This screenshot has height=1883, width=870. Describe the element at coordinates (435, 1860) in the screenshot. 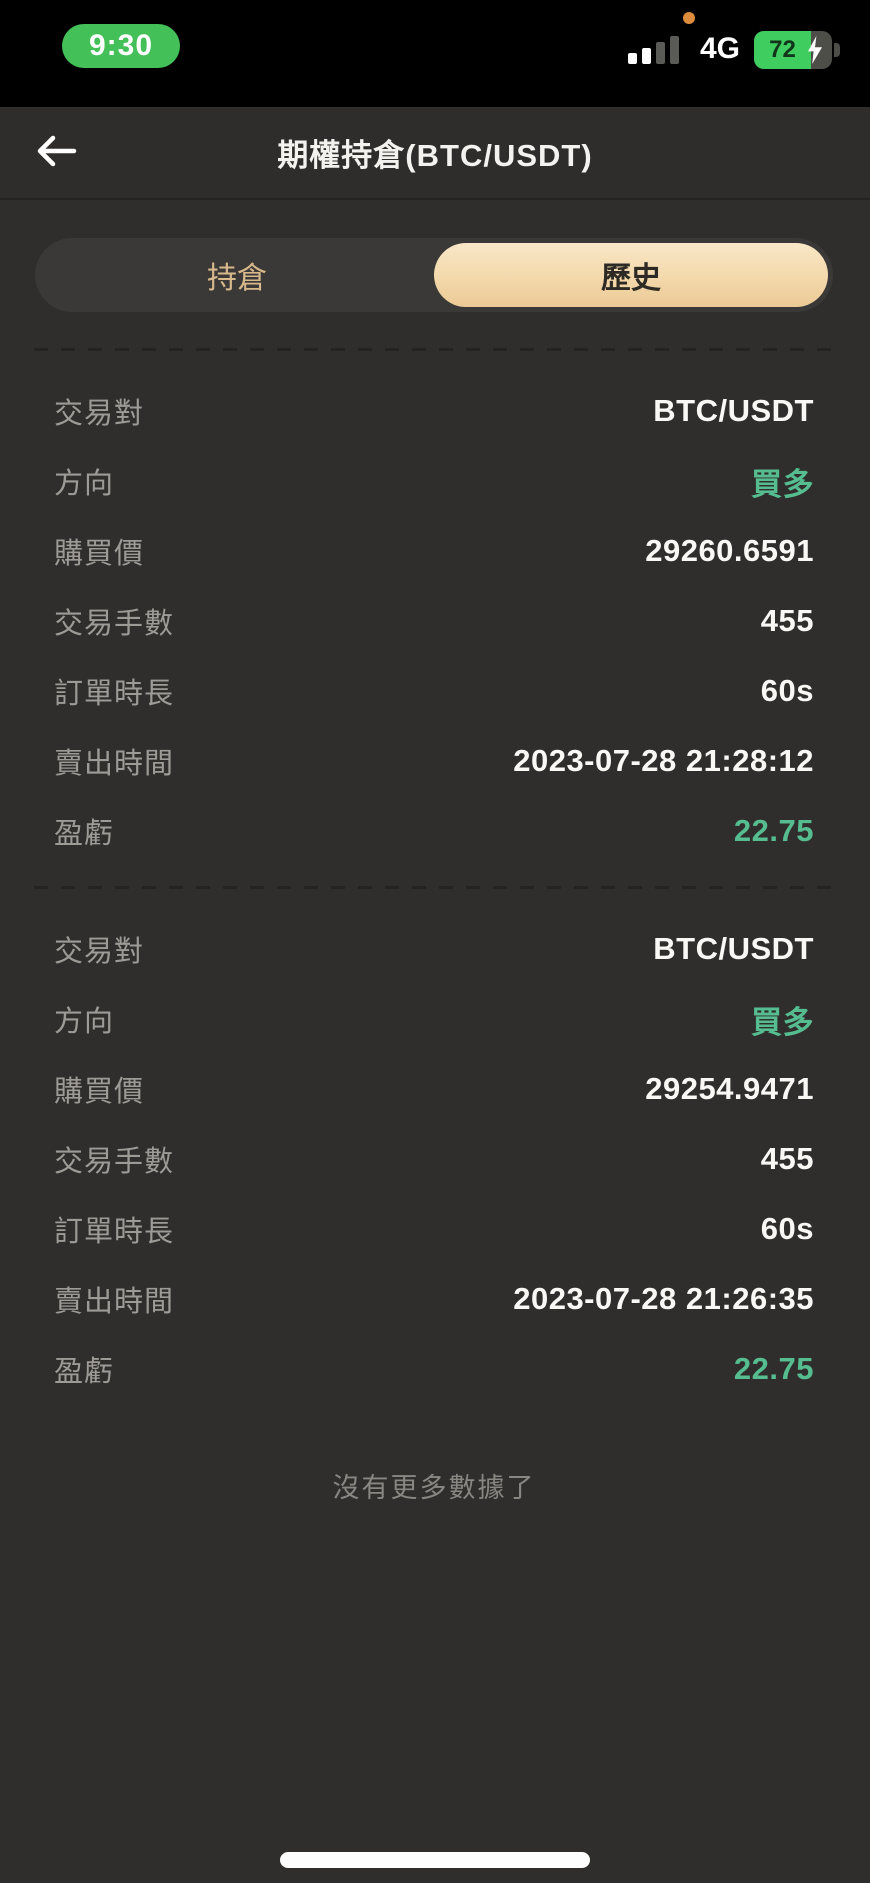

I see `home-indicator` at that location.